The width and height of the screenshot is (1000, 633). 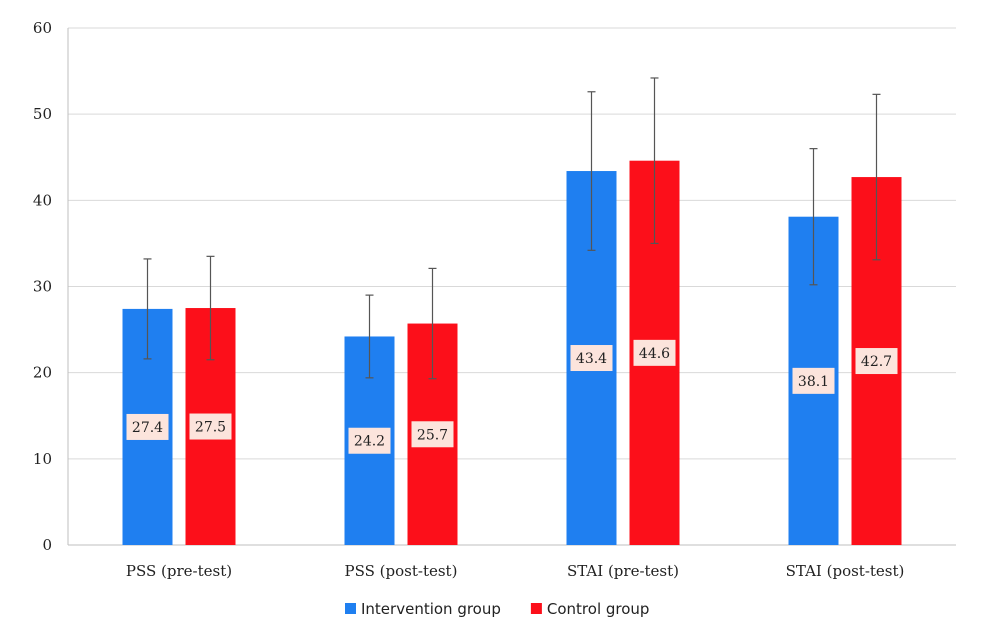 I want to click on legend: Intervention group Control group, so click(x=497, y=609).